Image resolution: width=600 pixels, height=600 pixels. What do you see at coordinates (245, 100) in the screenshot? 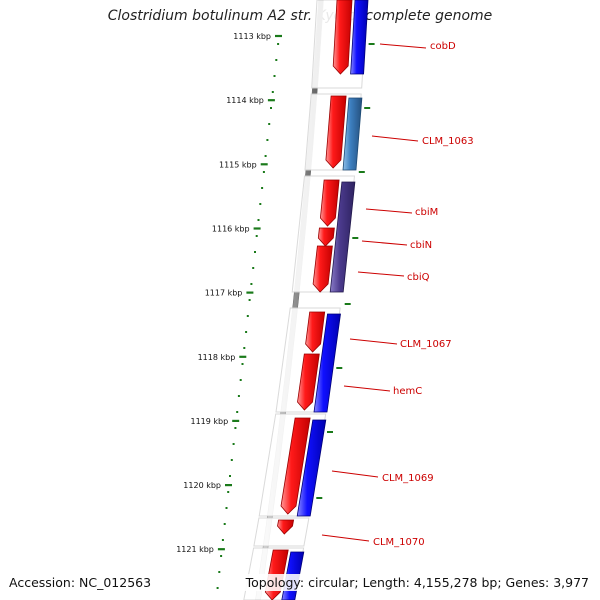
I see `ruler-label: 1114 kbp` at bounding box center [245, 100].